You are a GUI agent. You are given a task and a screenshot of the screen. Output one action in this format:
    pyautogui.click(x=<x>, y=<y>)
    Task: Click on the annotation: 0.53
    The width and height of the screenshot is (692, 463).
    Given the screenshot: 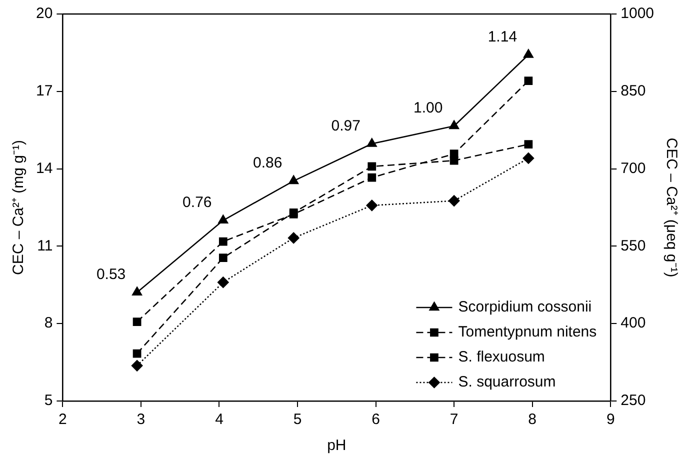 What is the action you would take?
    pyautogui.click(x=111, y=275)
    